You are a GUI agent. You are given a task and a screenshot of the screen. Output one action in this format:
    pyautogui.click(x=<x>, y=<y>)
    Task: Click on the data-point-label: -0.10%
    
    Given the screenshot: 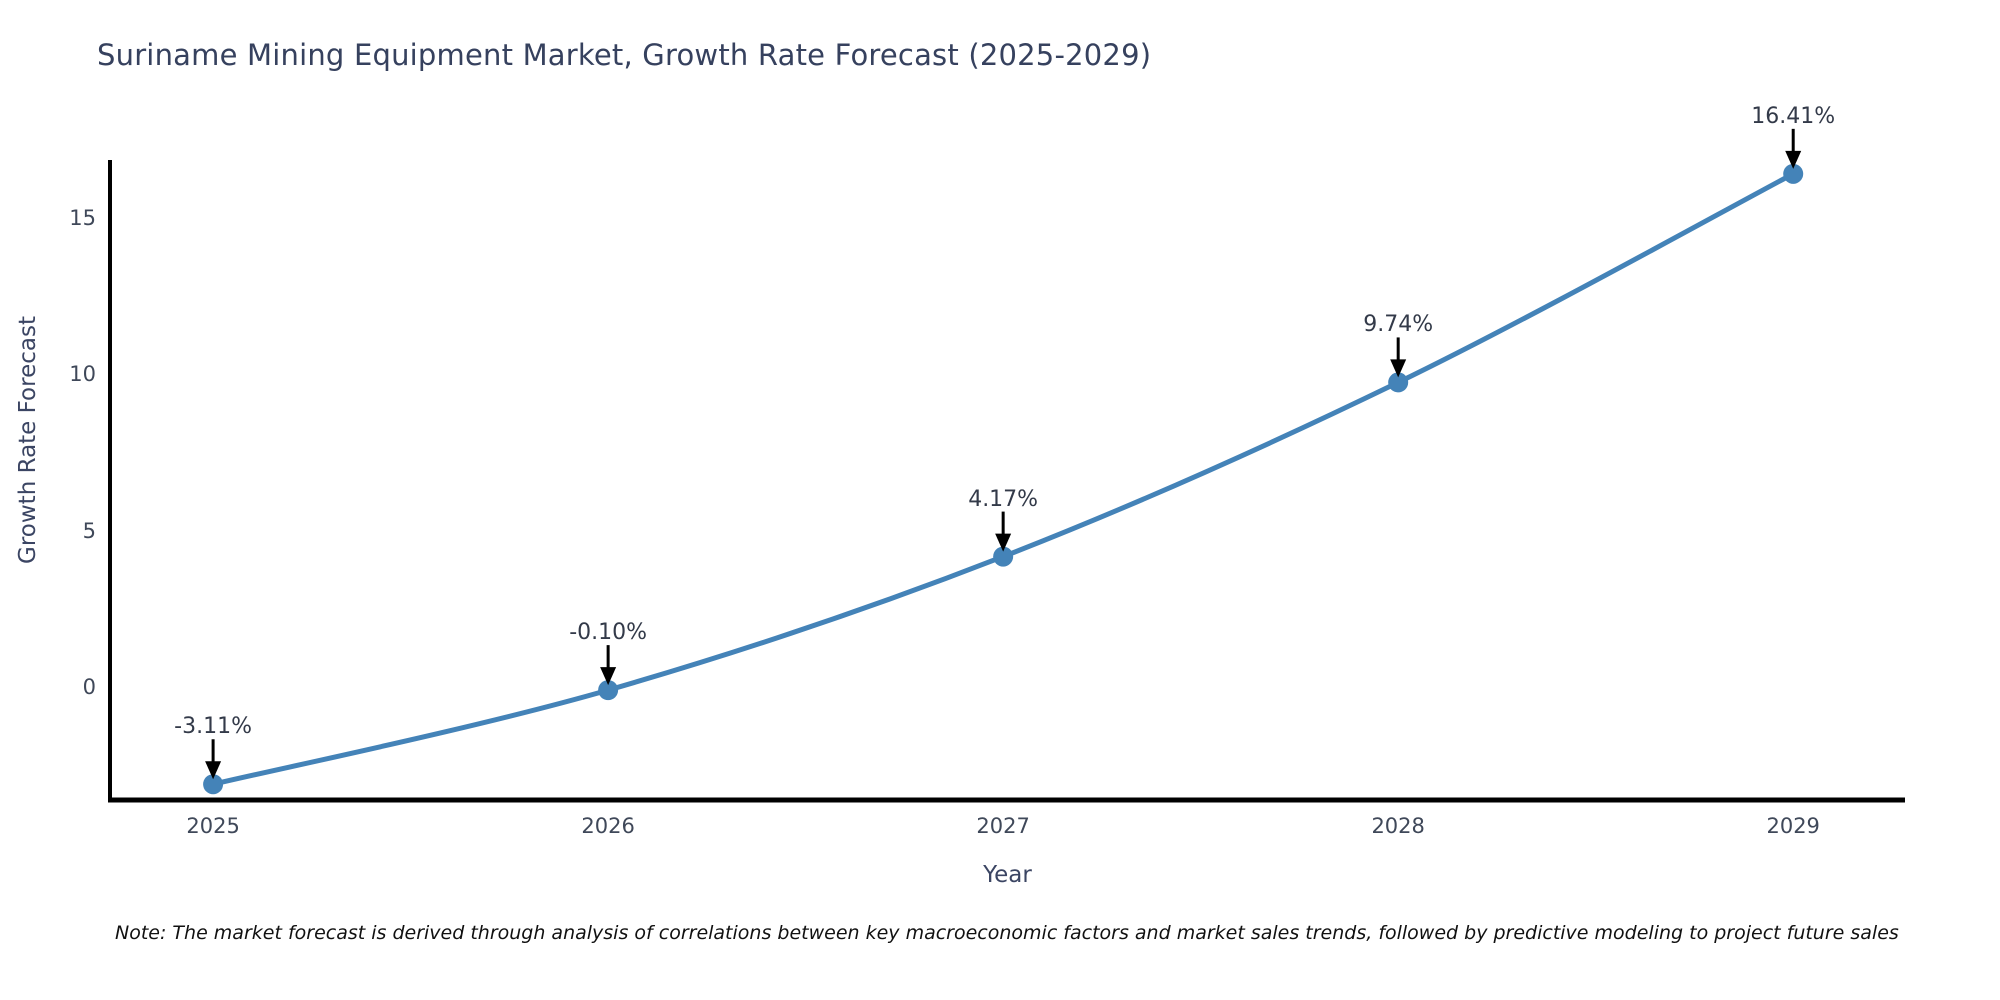 What is the action you would take?
    pyautogui.click(x=608, y=633)
    